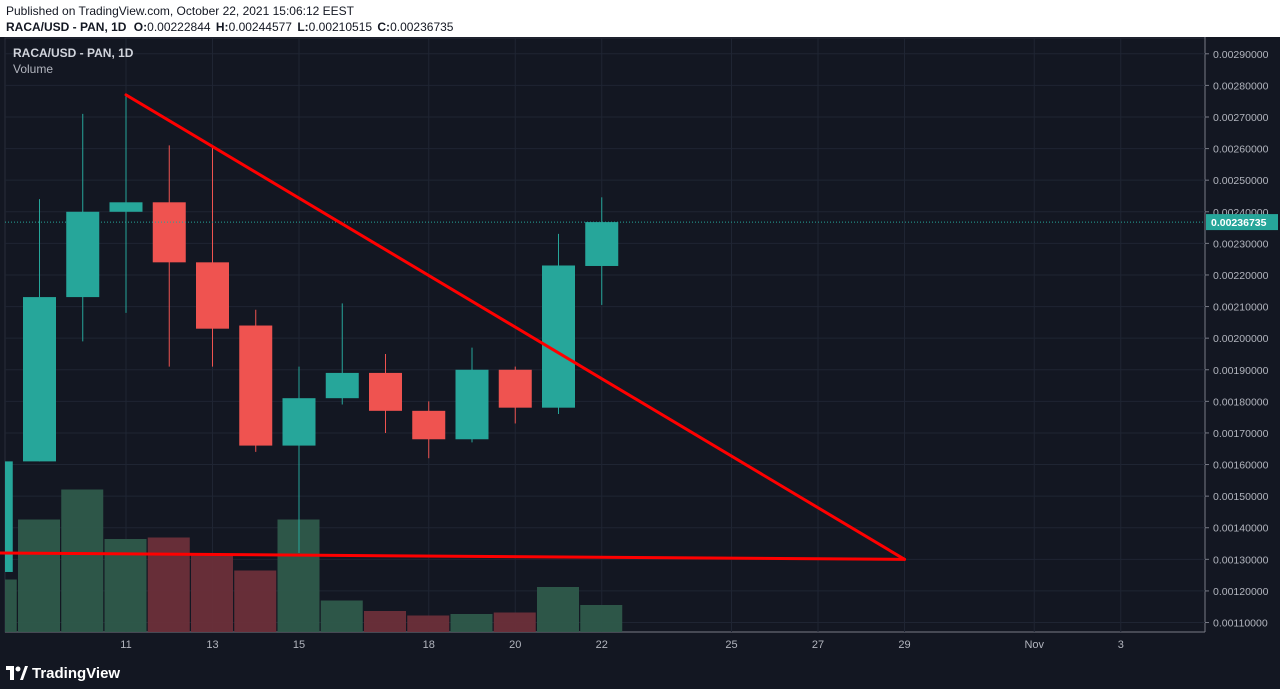 Image resolution: width=1280 pixels, height=689 pixels. I want to click on y-tick-label: 0.00170000, so click(1241, 434).